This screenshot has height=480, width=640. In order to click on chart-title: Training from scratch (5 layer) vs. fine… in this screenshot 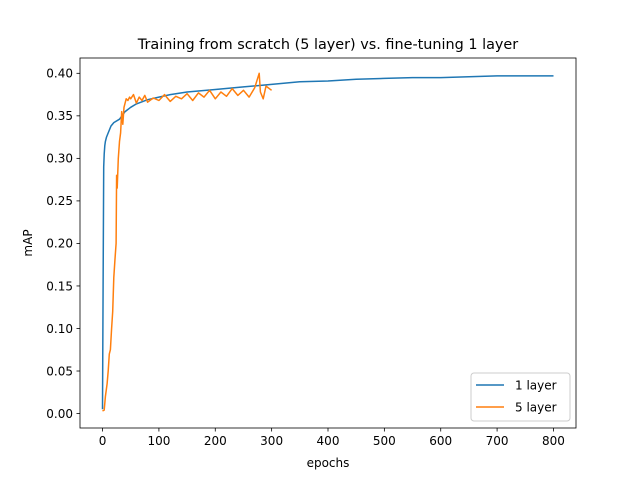, I will do `click(327, 45)`.